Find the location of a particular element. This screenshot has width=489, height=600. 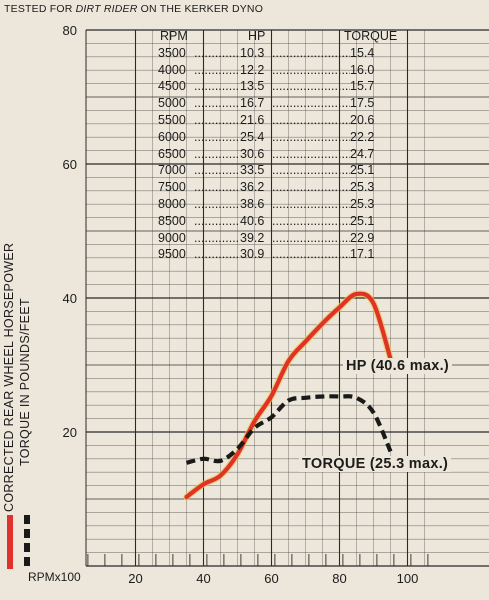

x-tick-label: 40 is located at coordinates (203, 578).